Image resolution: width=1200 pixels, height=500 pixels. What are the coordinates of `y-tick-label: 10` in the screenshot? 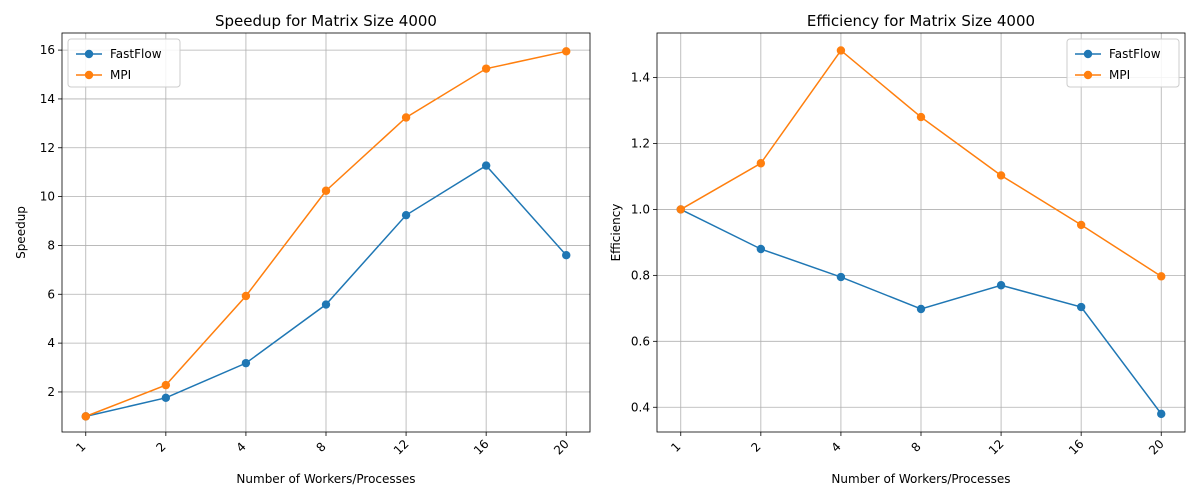 It's located at (47, 197).